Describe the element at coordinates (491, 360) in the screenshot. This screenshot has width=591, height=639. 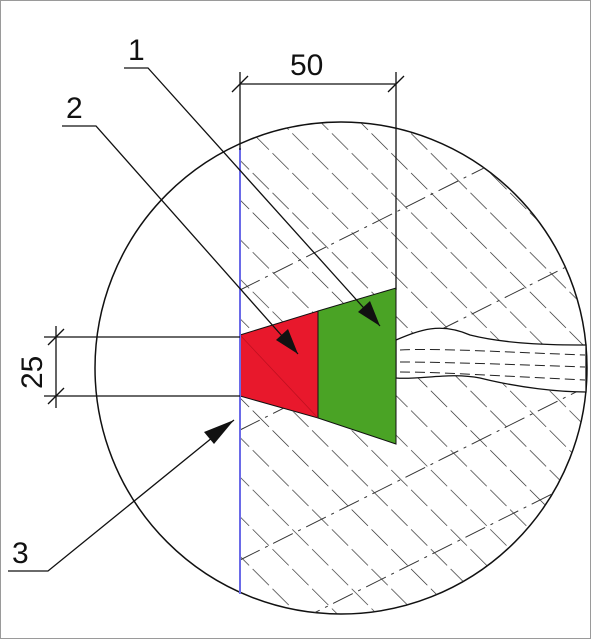
I see `channel` at that location.